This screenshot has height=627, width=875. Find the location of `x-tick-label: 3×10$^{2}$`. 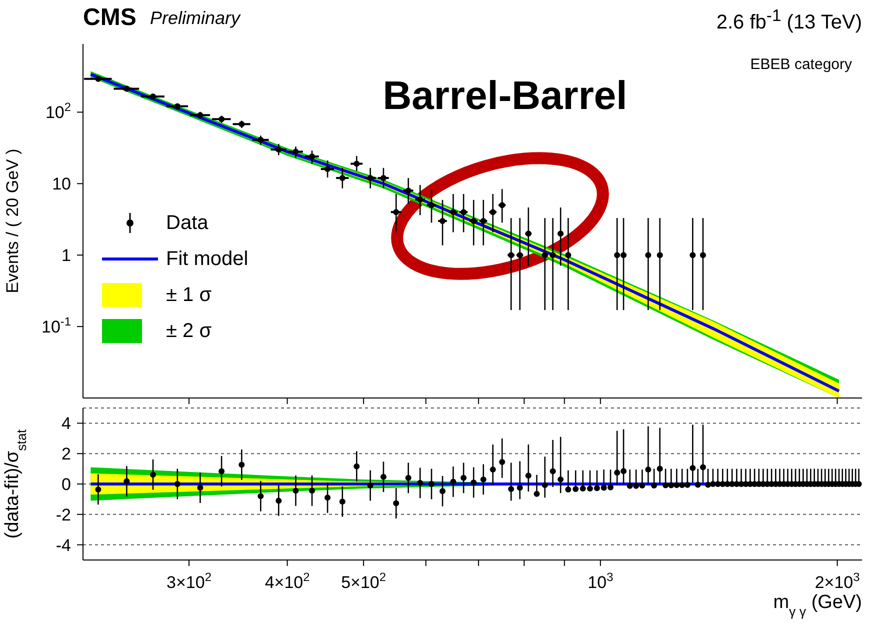

x-tick-label: 3×10$^{2}$ is located at coordinates (189, 581).